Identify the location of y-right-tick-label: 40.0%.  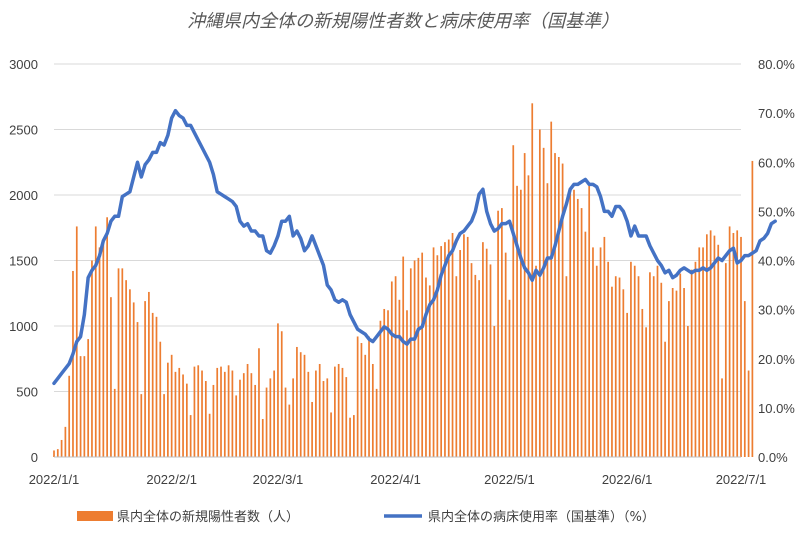
(776, 261).